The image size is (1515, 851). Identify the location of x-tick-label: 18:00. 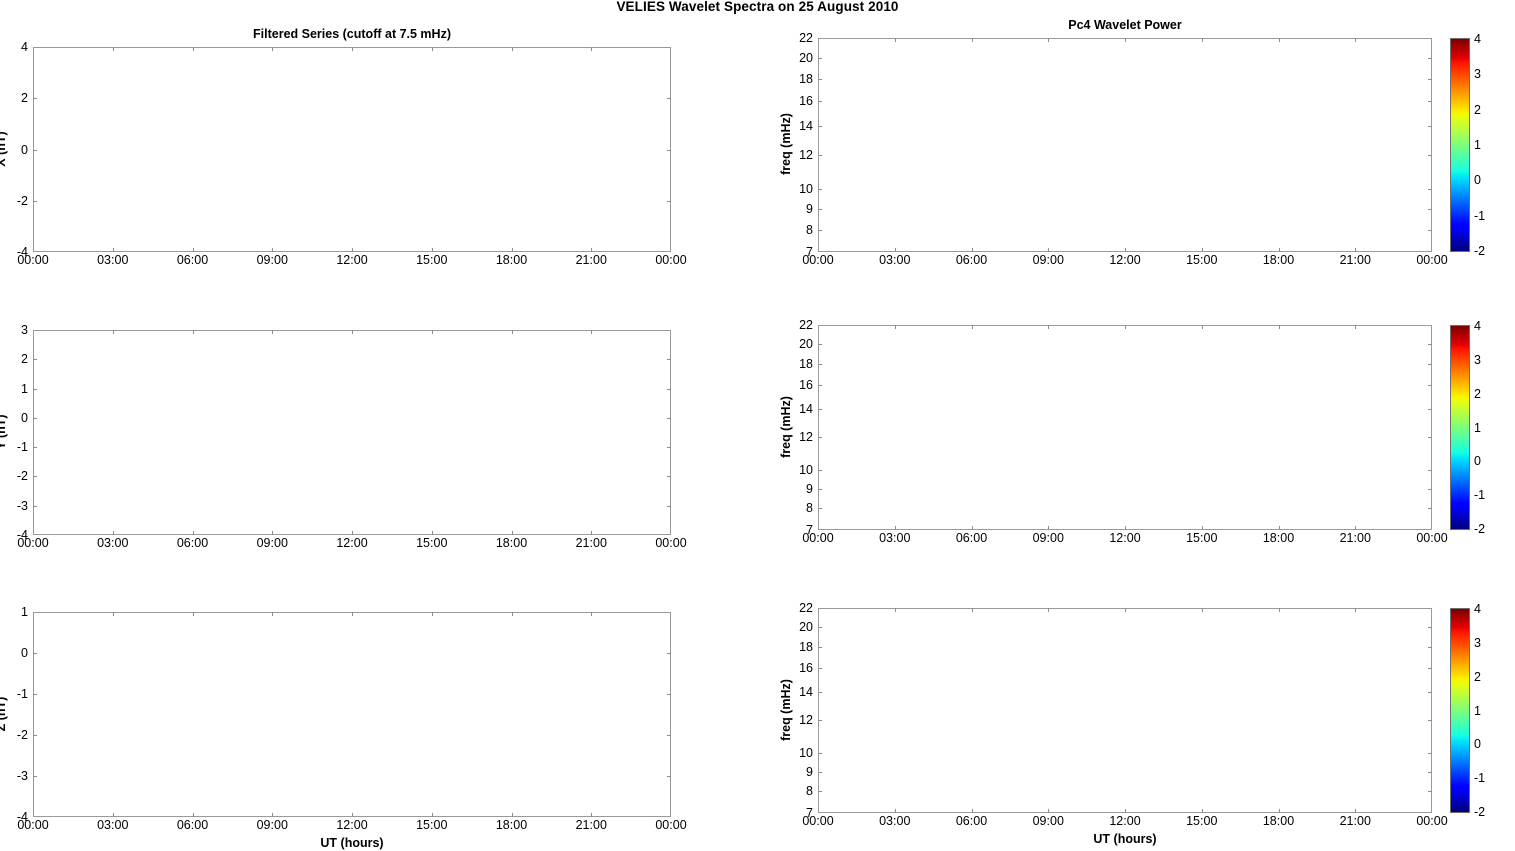
(511, 260).